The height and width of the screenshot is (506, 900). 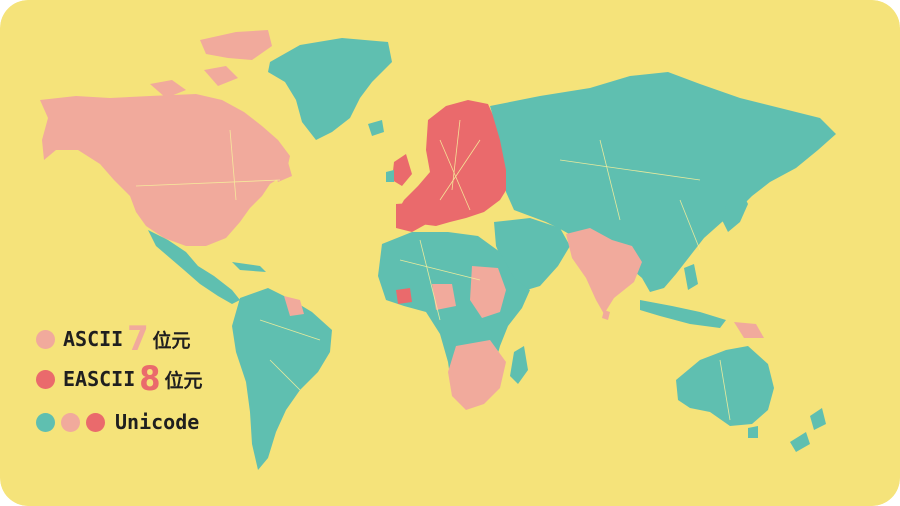 I want to click on ascii-dot, so click(x=45, y=339).